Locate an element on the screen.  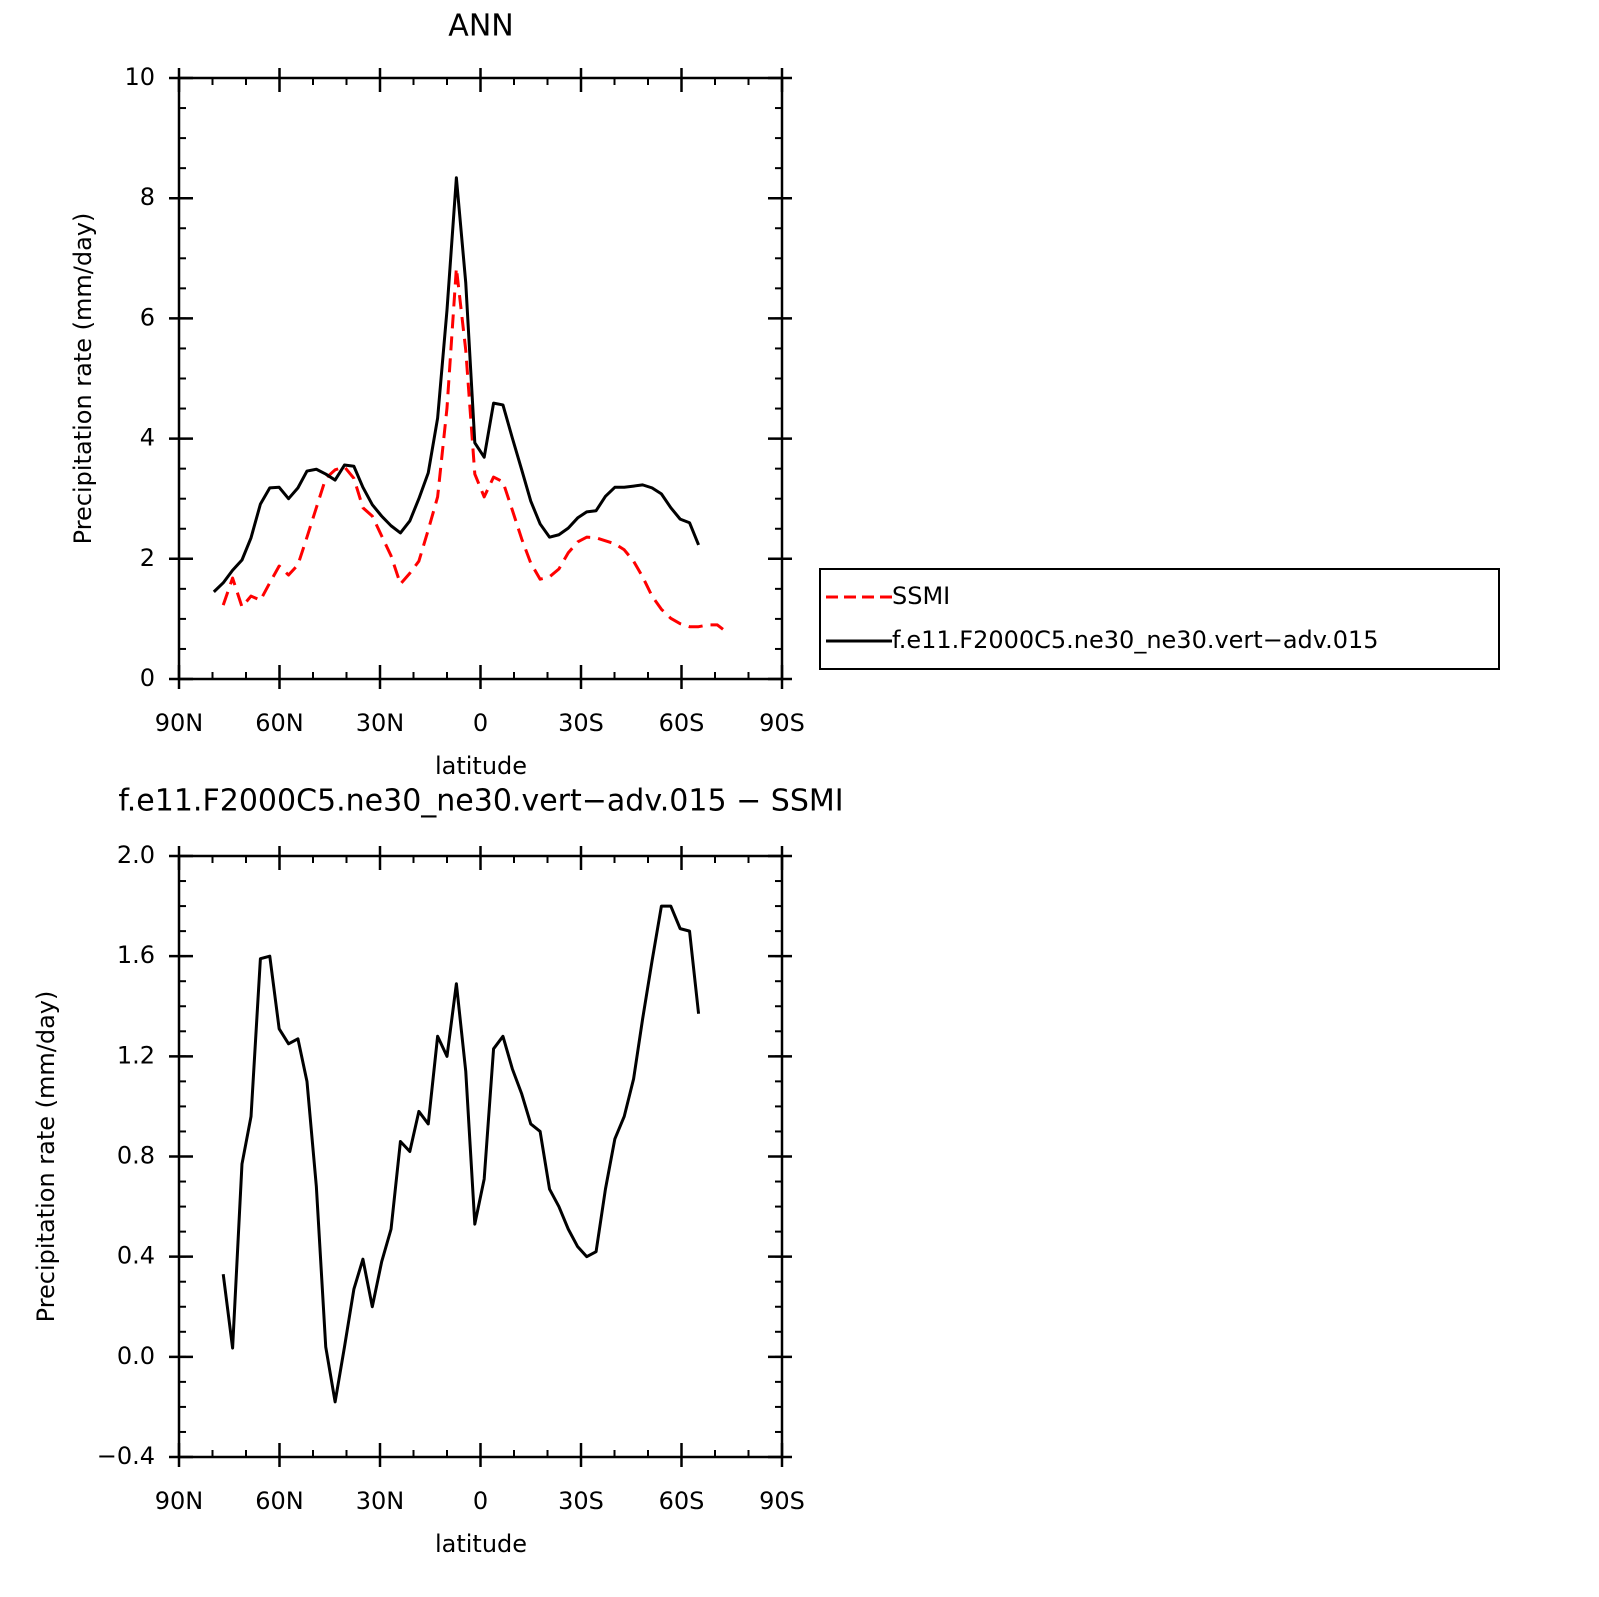
legend-label: SSMI is located at coordinates (921, 596).